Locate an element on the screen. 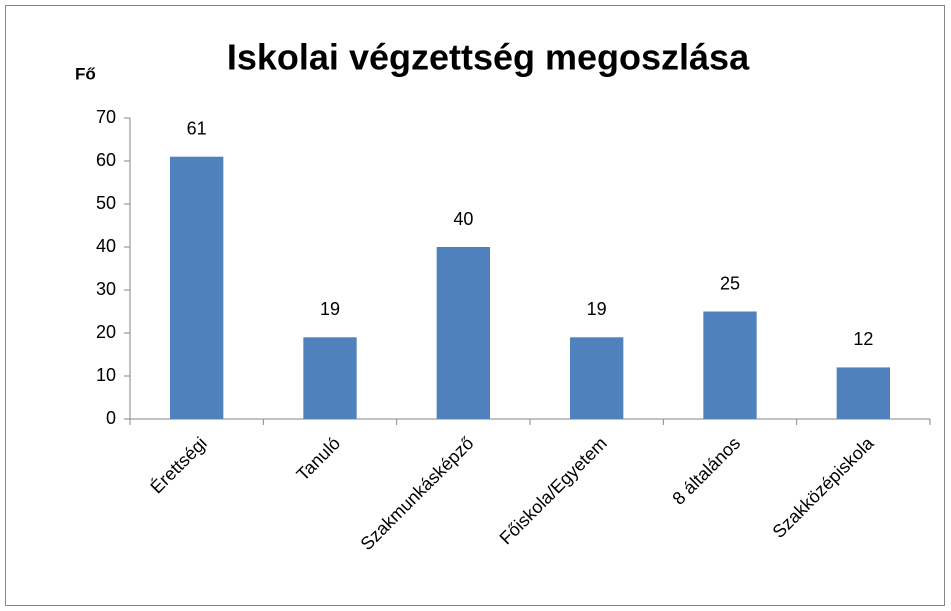 This screenshot has height=611, width=951. y-tick-label: 0 is located at coordinates (111, 418).